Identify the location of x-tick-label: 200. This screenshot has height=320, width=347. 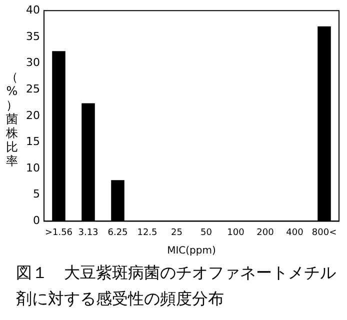
(265, 233).